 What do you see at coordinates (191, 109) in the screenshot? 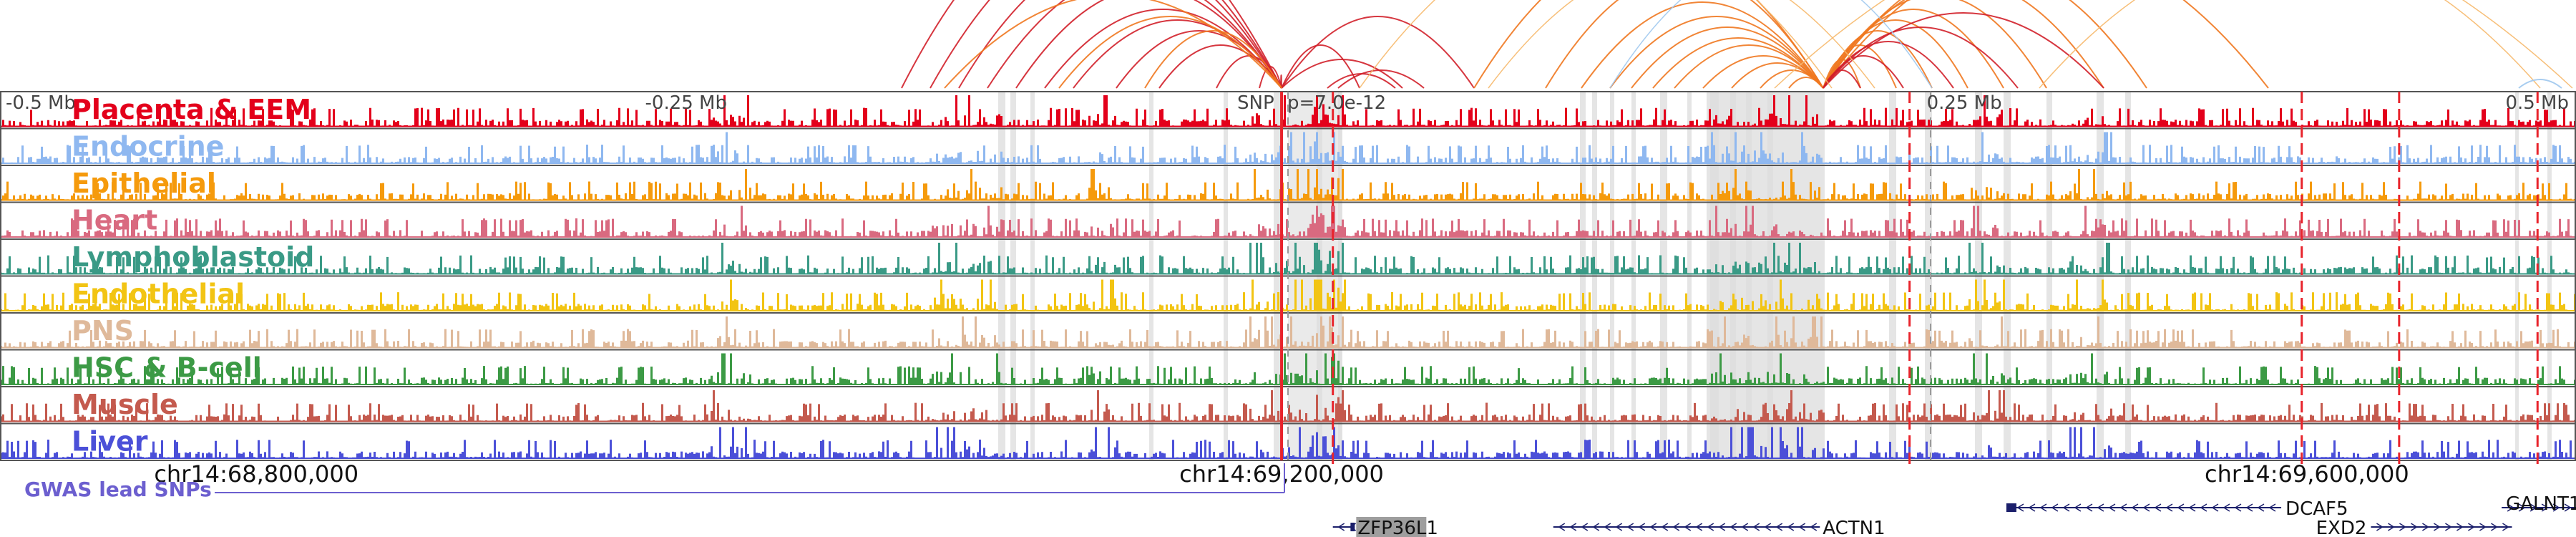
I see `track-label-0: Placenta & EEM` at bounding box center [191, 109].